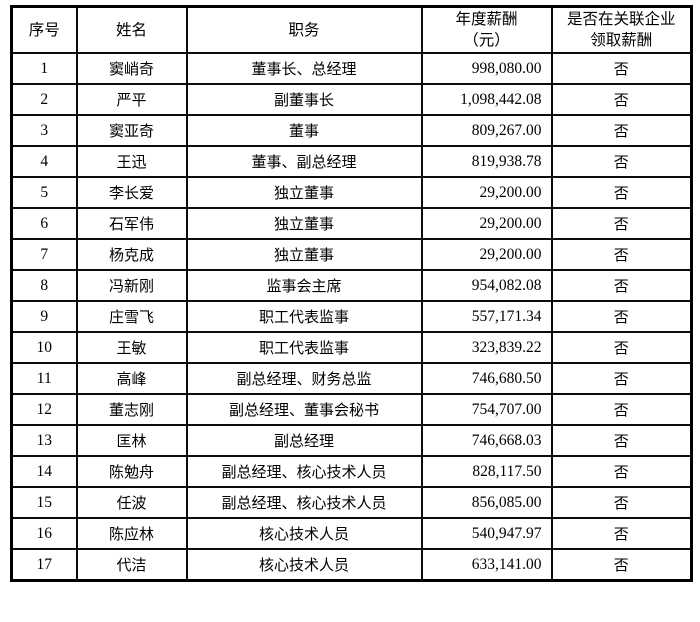 The image size is (700, 622). I want to click on cell-name: 任波, so click(131, 502).